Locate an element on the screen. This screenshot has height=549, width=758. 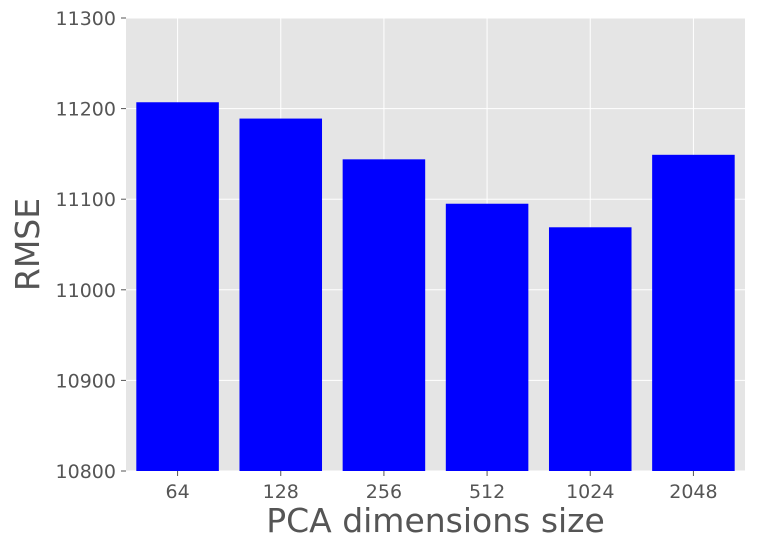
y-tick-label: 10900 is located at coordinates (86, 381).